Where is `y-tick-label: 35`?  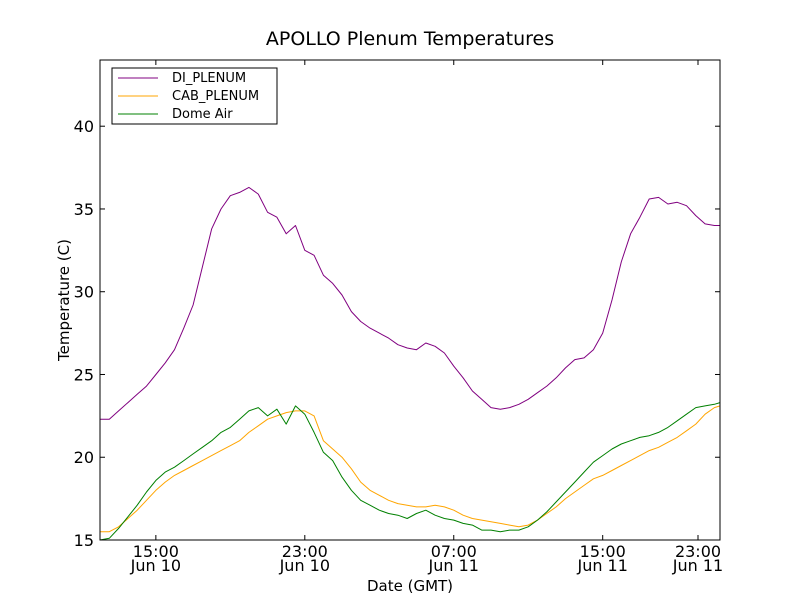 y-tick-label: 35 is located at coordinates (84, 209).